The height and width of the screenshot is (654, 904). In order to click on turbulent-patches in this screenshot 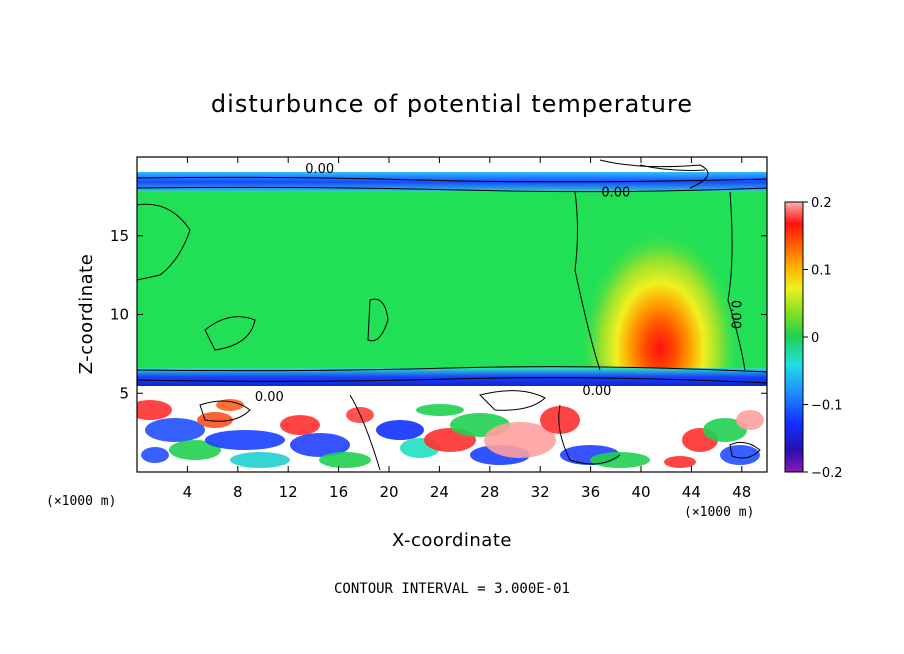, I will do `click(450, 433)`.